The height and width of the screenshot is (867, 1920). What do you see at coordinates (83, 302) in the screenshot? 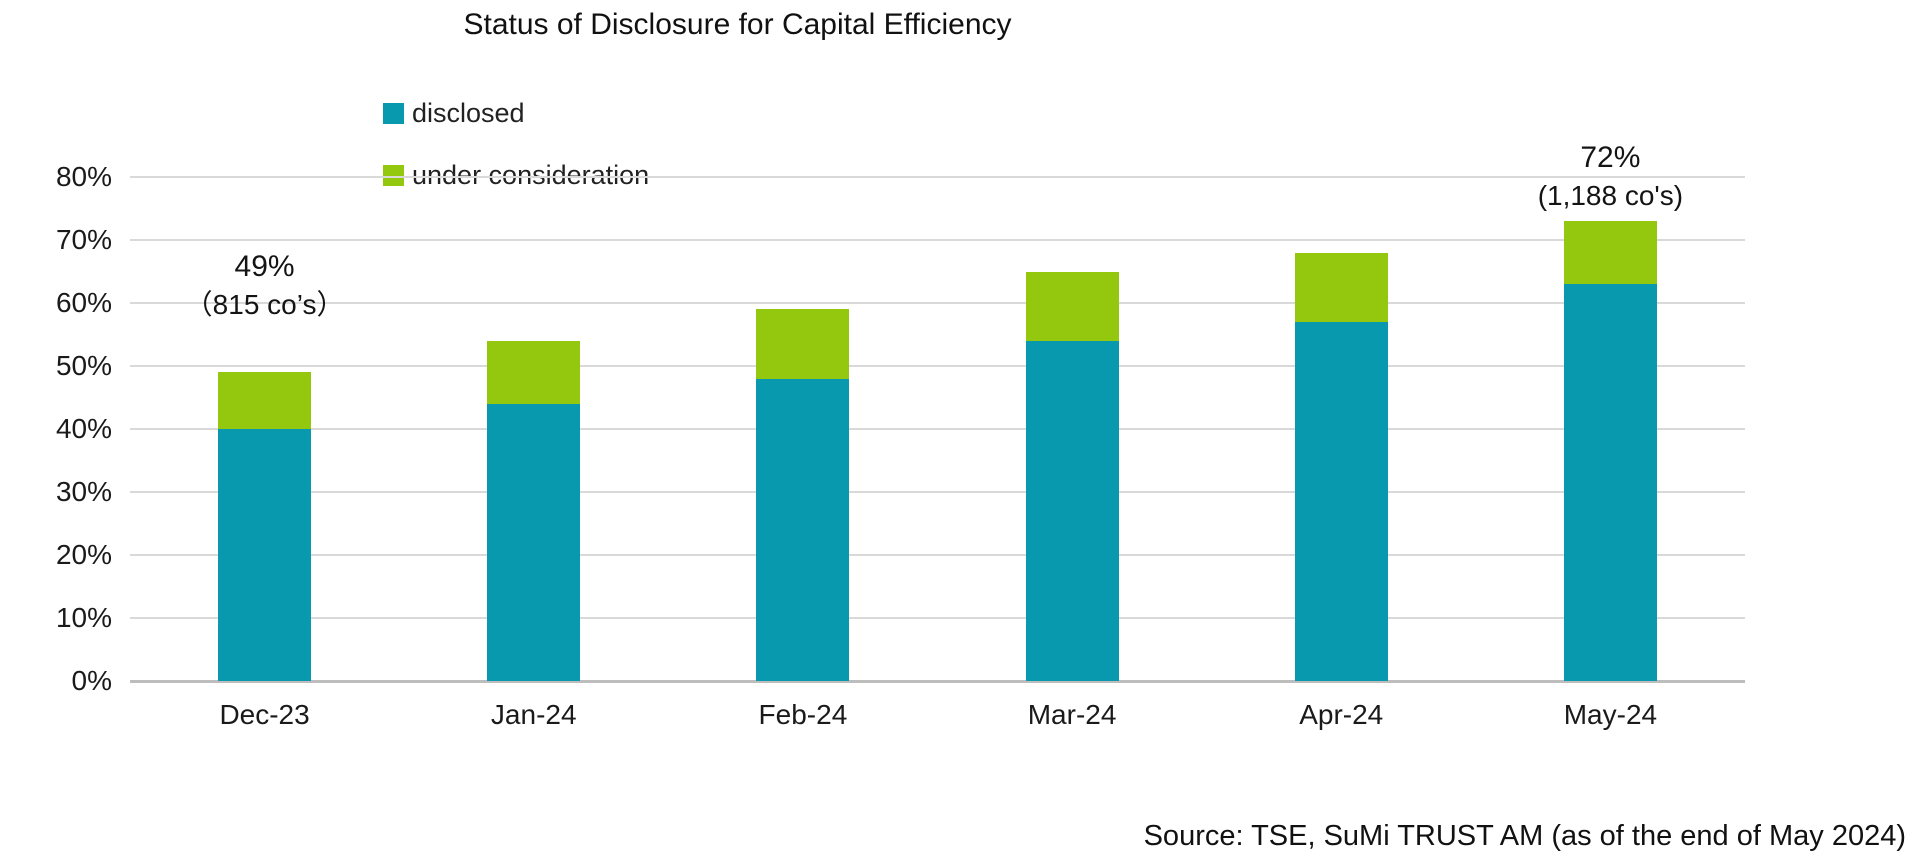
I see `y-axis-label: 60%` at bounding box center [83, 302].